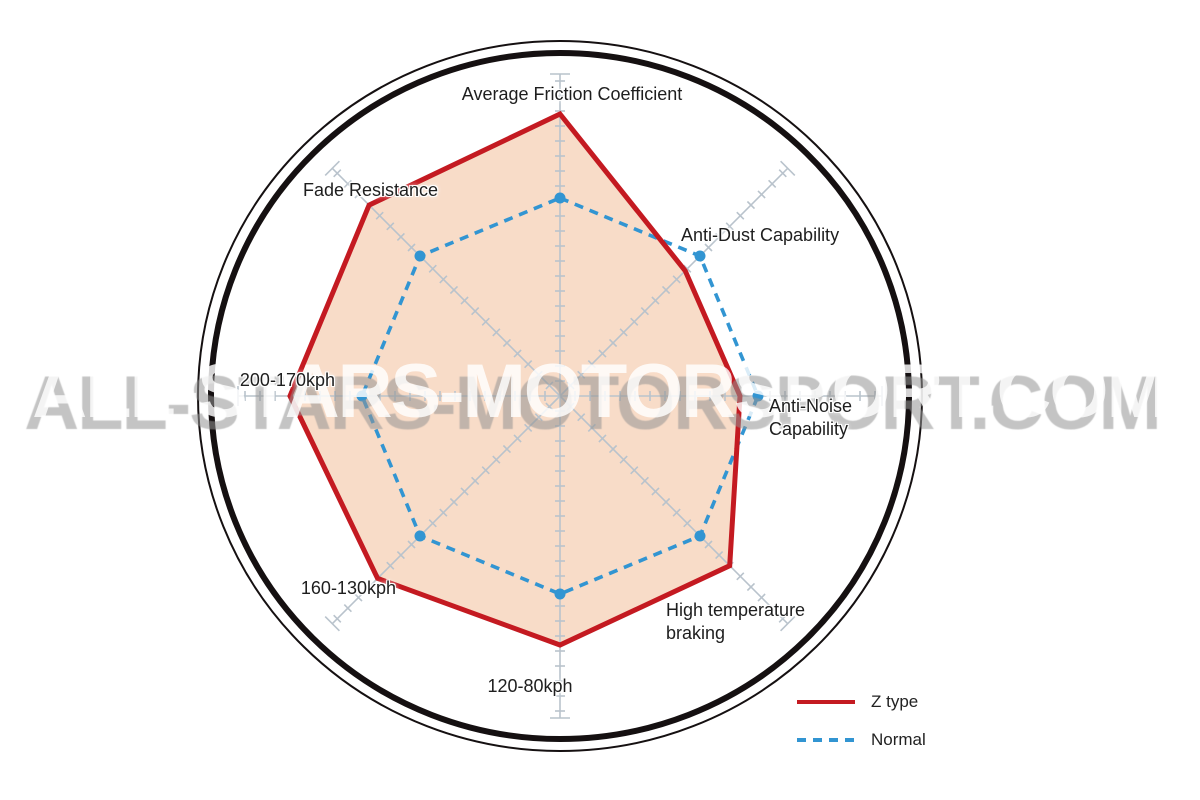  I want to click on legend-item-z-type: Z type, so click(861, 702).